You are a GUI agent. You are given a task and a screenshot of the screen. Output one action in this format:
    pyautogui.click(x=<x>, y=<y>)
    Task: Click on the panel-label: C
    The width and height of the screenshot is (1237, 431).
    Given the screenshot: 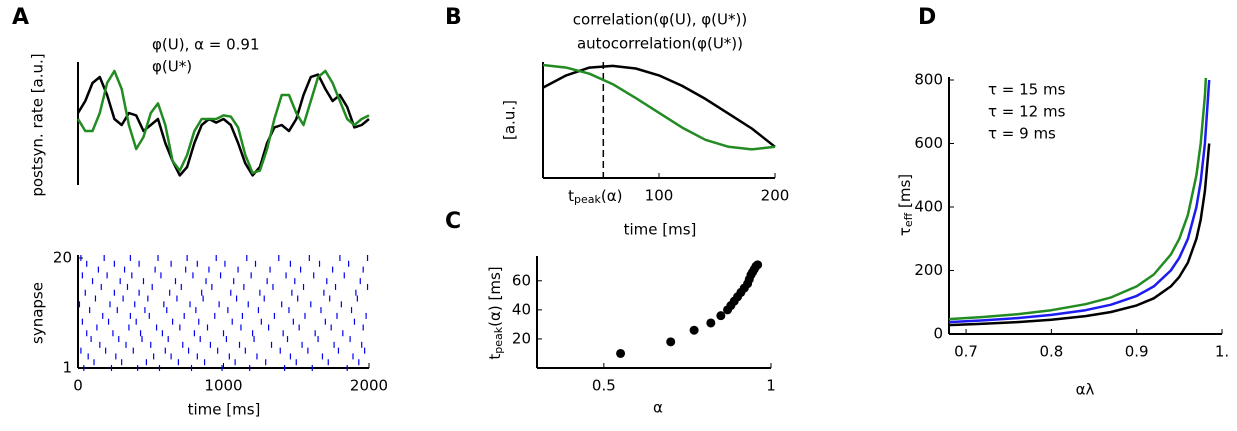 What is the action you would take?
    pyautogui.click(x=453, y=221)
    